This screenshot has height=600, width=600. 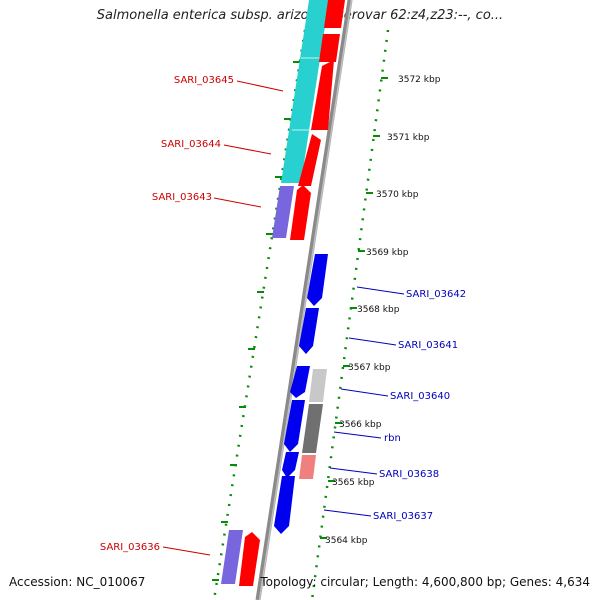 I want to click on tick-label: 3569 kbp, so click(x=387, y=253).